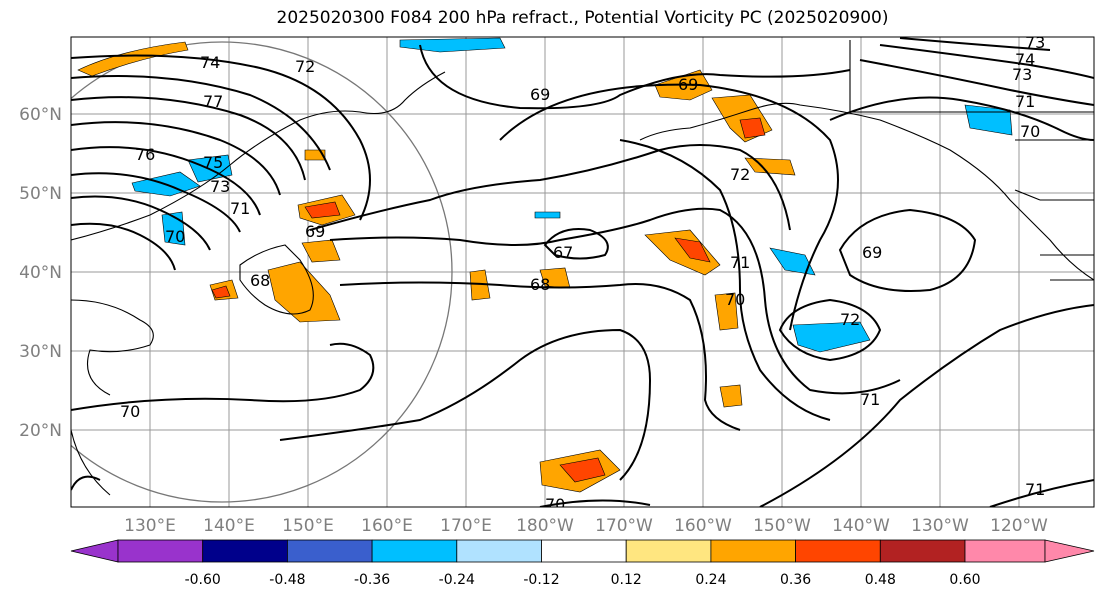 The image size is (1105, 601). What do you see at coordinates (457, 580) in the screenshot?
I see `colorbar-tick-label: -0.24` at bounding box center [457, 580].